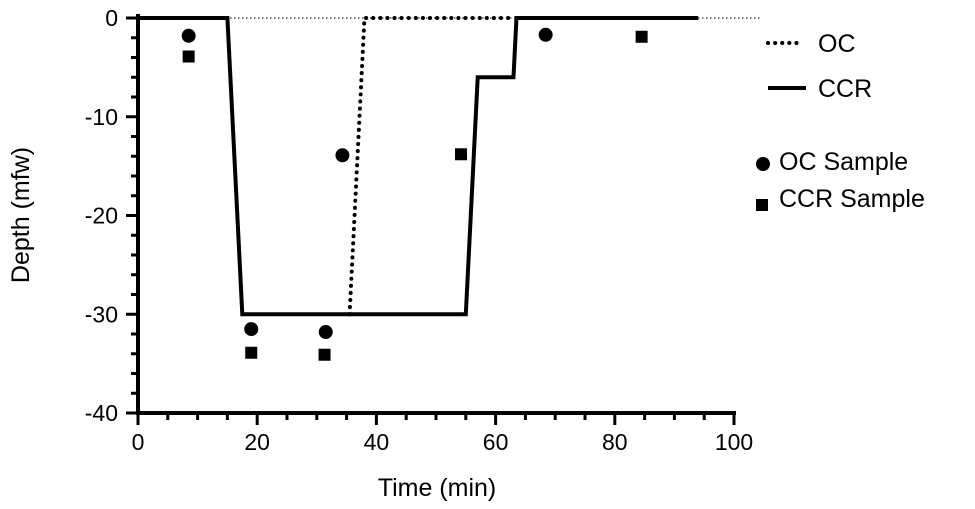 Image resolution: width=975 pixels, height=509 pixels. What do you see at coordinates (437, 488) in the screenshot?
I see `x-axis-title: Time (min)` at bounding box center [437, 488].